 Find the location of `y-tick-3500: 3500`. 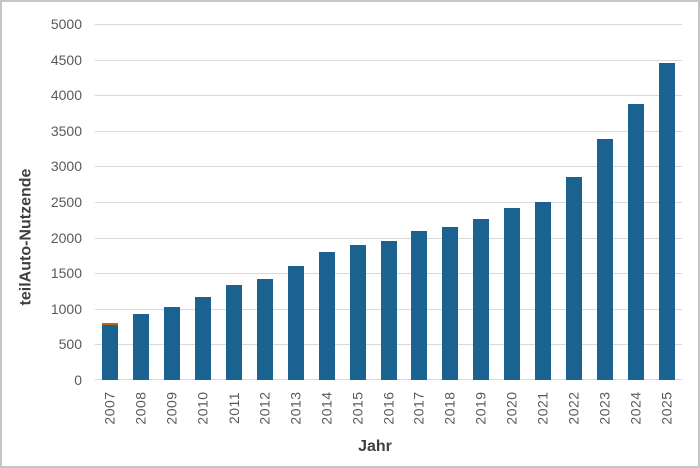

y-tick-3500: 3500 is located at coordinates (66, 131).